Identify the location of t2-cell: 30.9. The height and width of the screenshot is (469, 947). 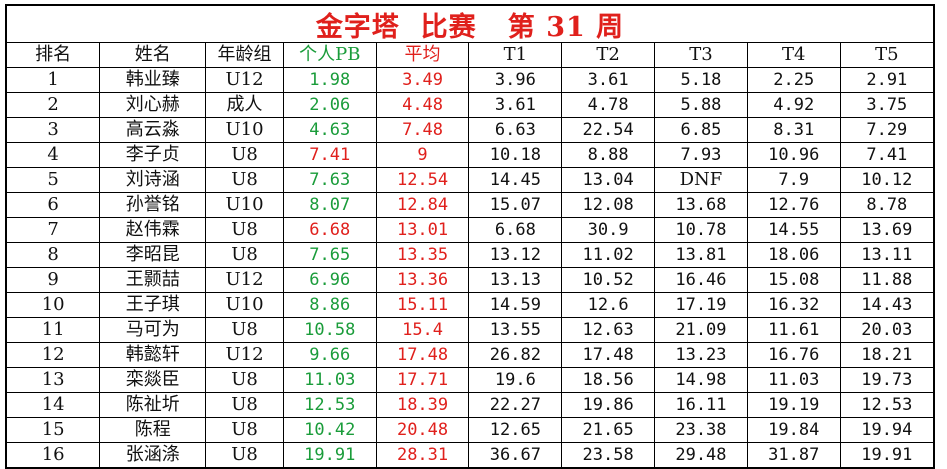
(608, 230).